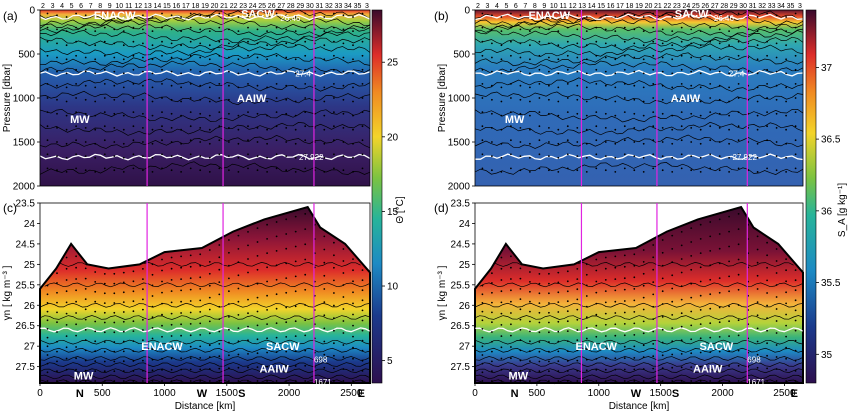 This screenshot has width=850, height=413. I want to click on station-number: 17, so click(186, 6).